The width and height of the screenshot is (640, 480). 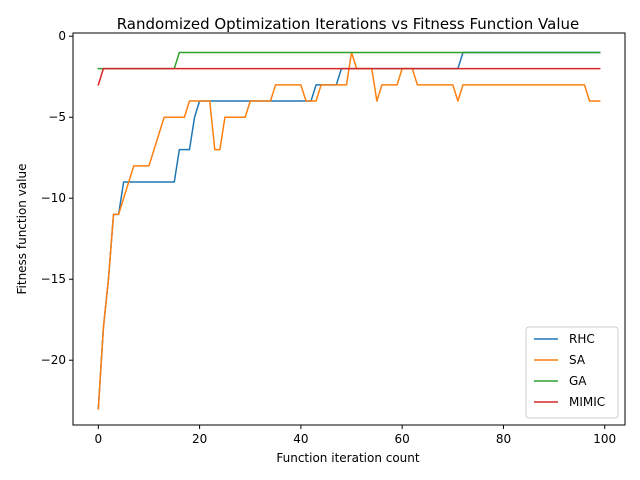 I want to click on y-tick-label: −10, so click(x=53, y=198).